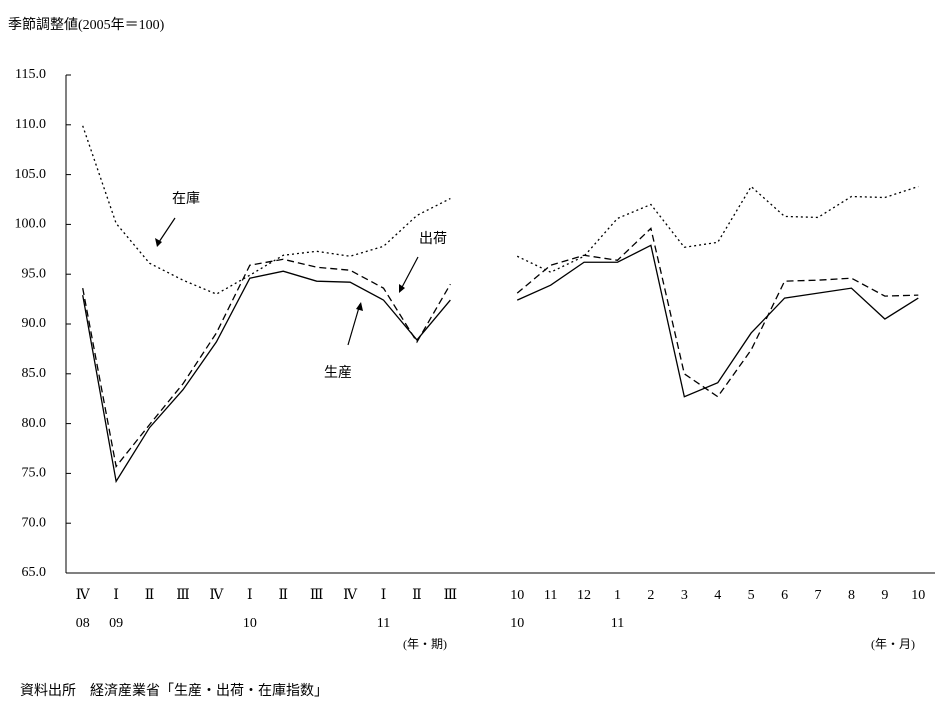  Describe the element at coordinates (174, 690) in the screenshot. I see `source-note: 資料出所 経済産業省「生産・出荷・在庫指数」` at that location.